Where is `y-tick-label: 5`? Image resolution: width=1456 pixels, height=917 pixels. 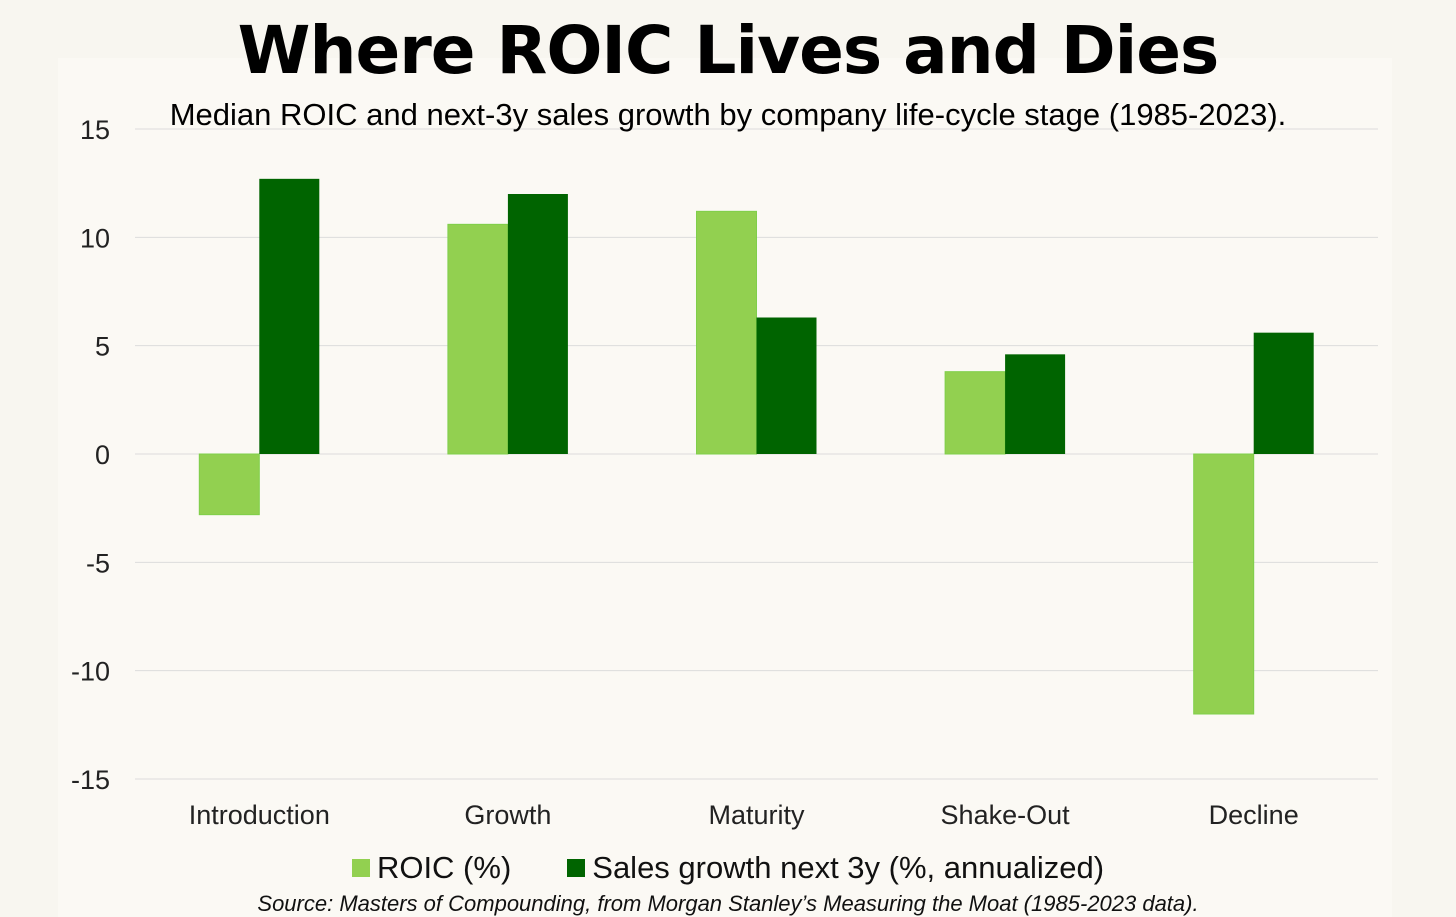 y-tick-label: 5 is located at coordinates (102, 347).